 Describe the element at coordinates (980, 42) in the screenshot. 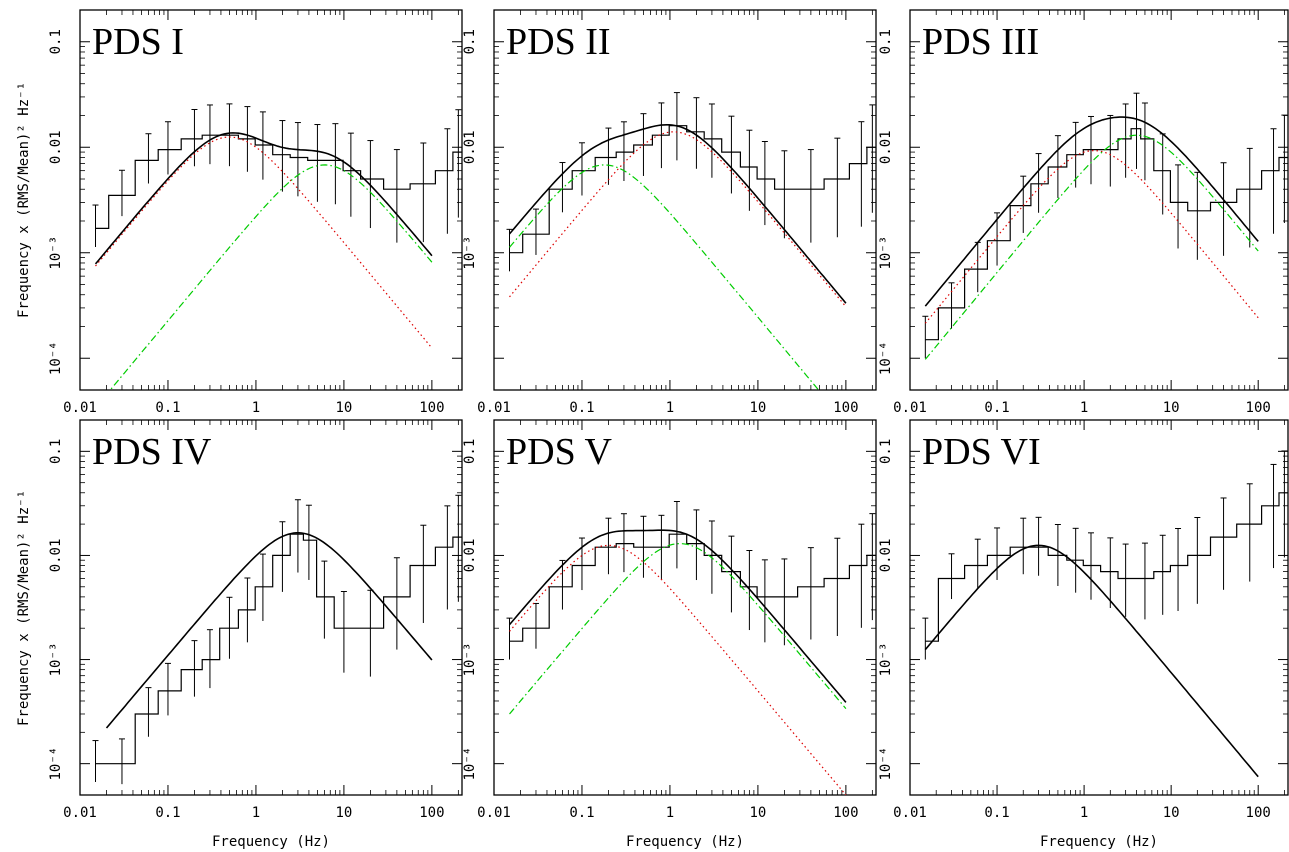

I see `panel-title: PDS III` at that location.